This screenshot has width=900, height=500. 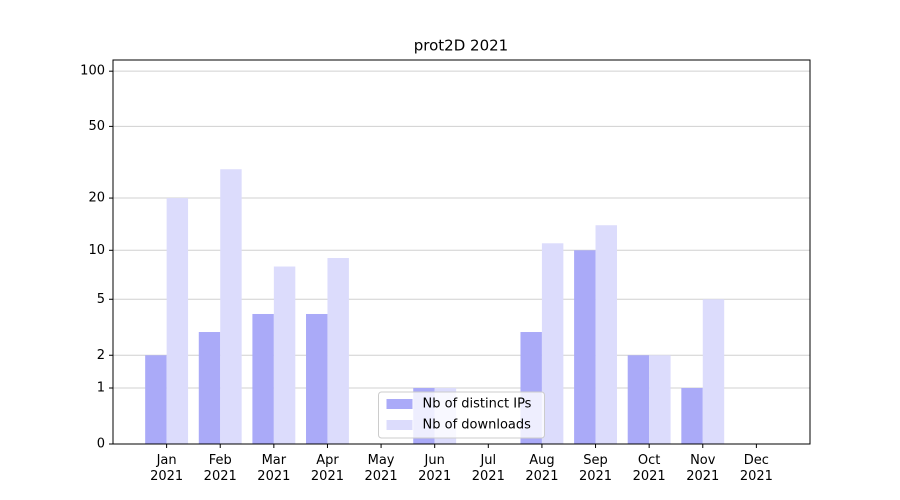 I want to click on legend-box, so click(x=461, y=415).